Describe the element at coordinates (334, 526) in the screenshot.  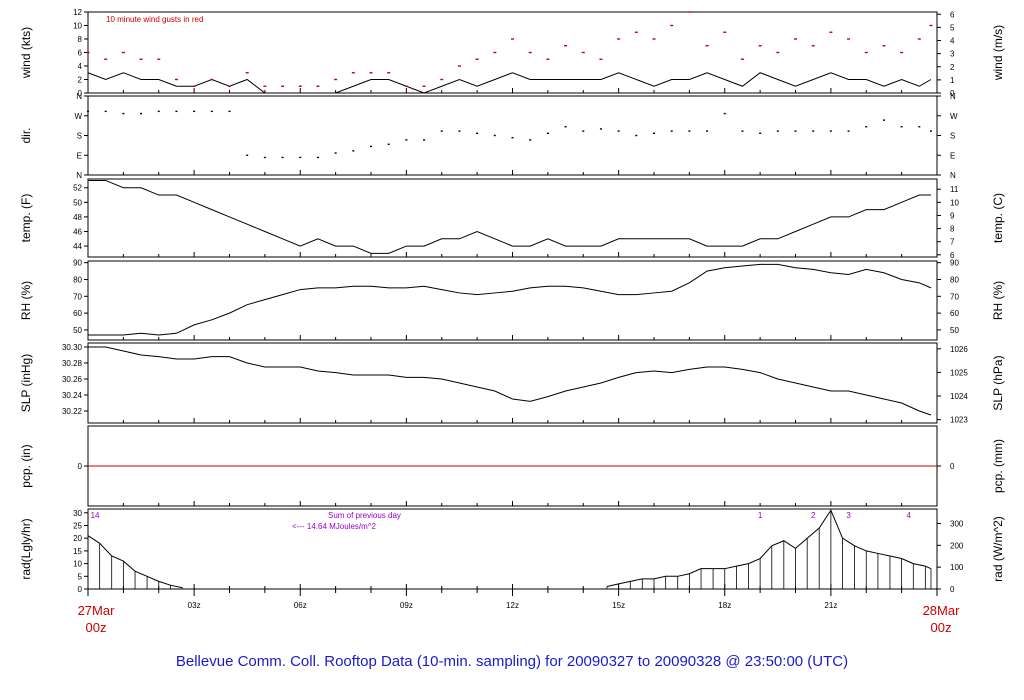
I see `radiation-note-2: <--- 14.64 MJoules/m^2` at that location.